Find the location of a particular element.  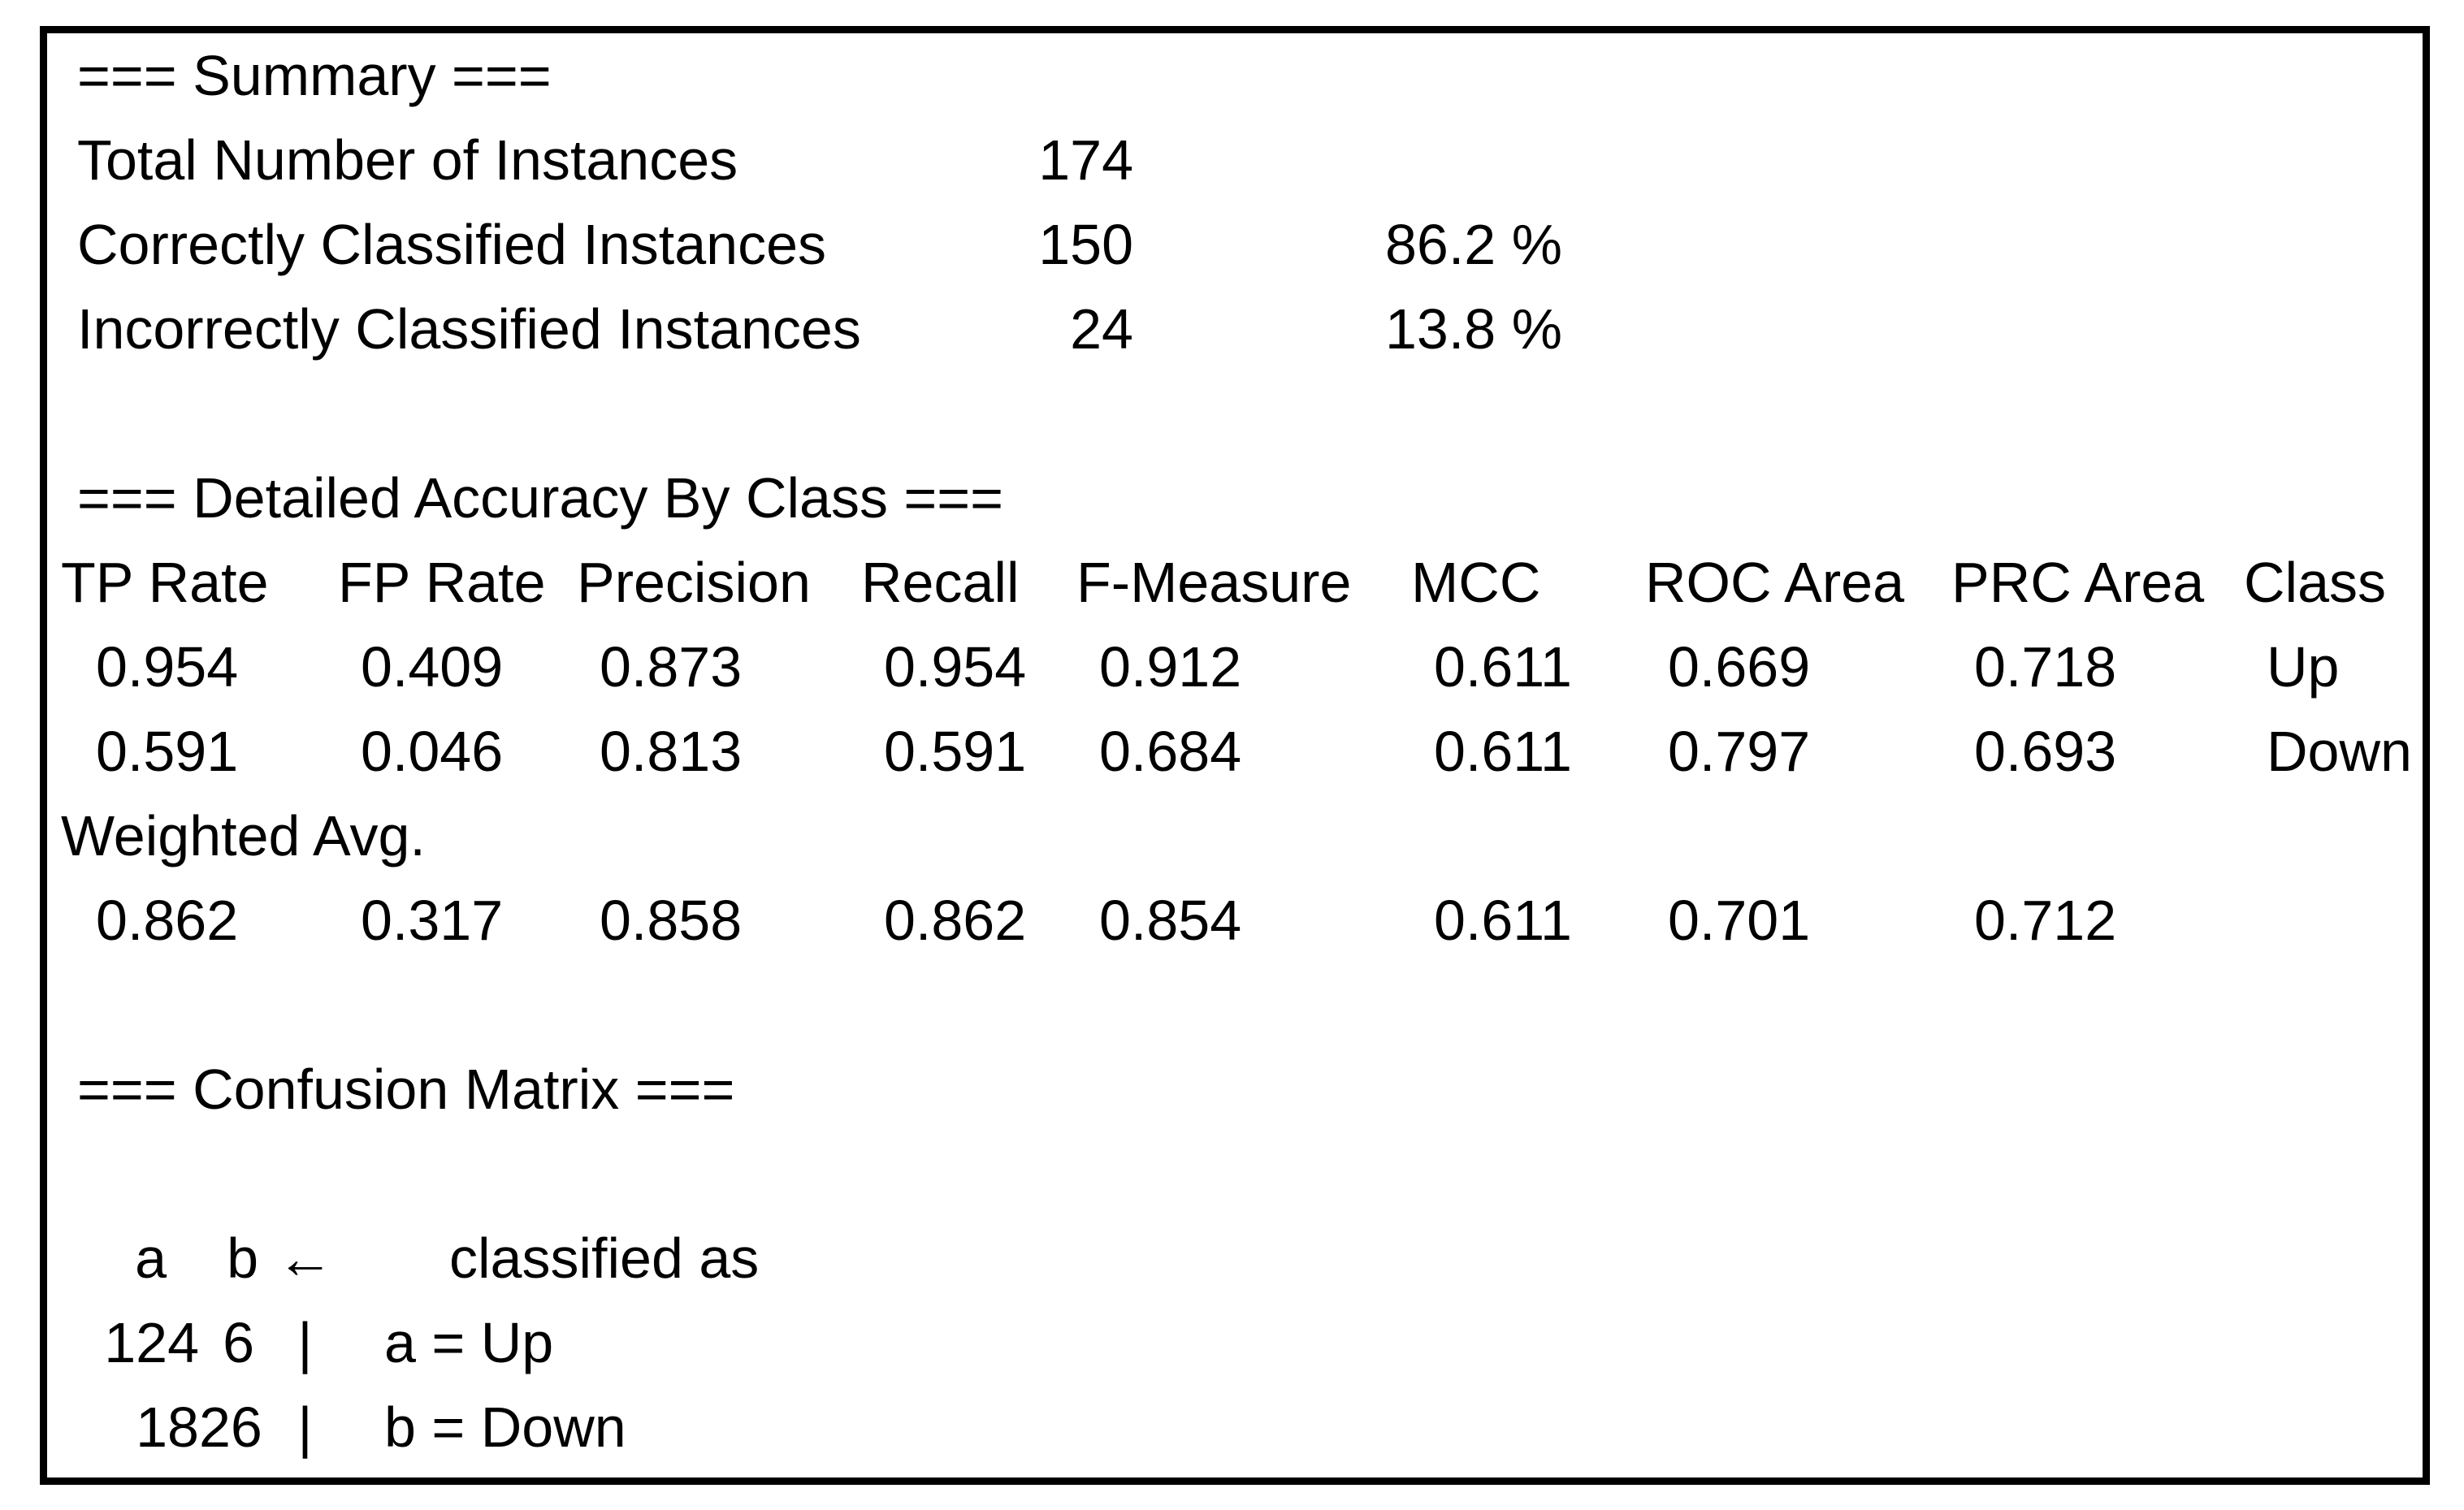

confusion-row-up: 124 6 | a = Up is located at coordinates (1242, 1342).